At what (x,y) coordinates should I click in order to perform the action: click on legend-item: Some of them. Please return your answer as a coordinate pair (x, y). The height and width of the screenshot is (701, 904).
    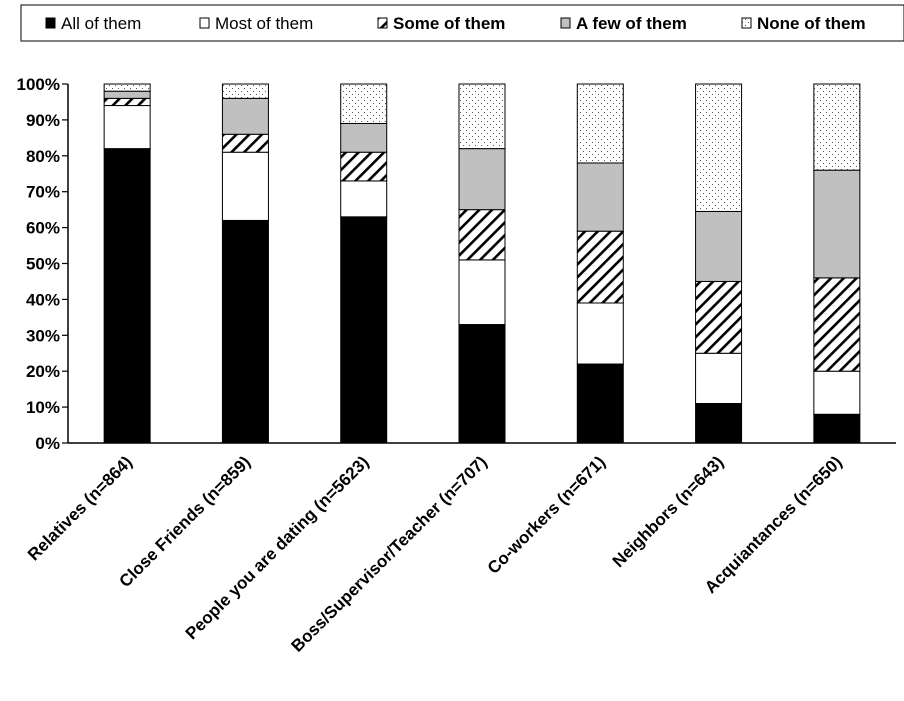
    Looking at the image, I should click on (441, 23).